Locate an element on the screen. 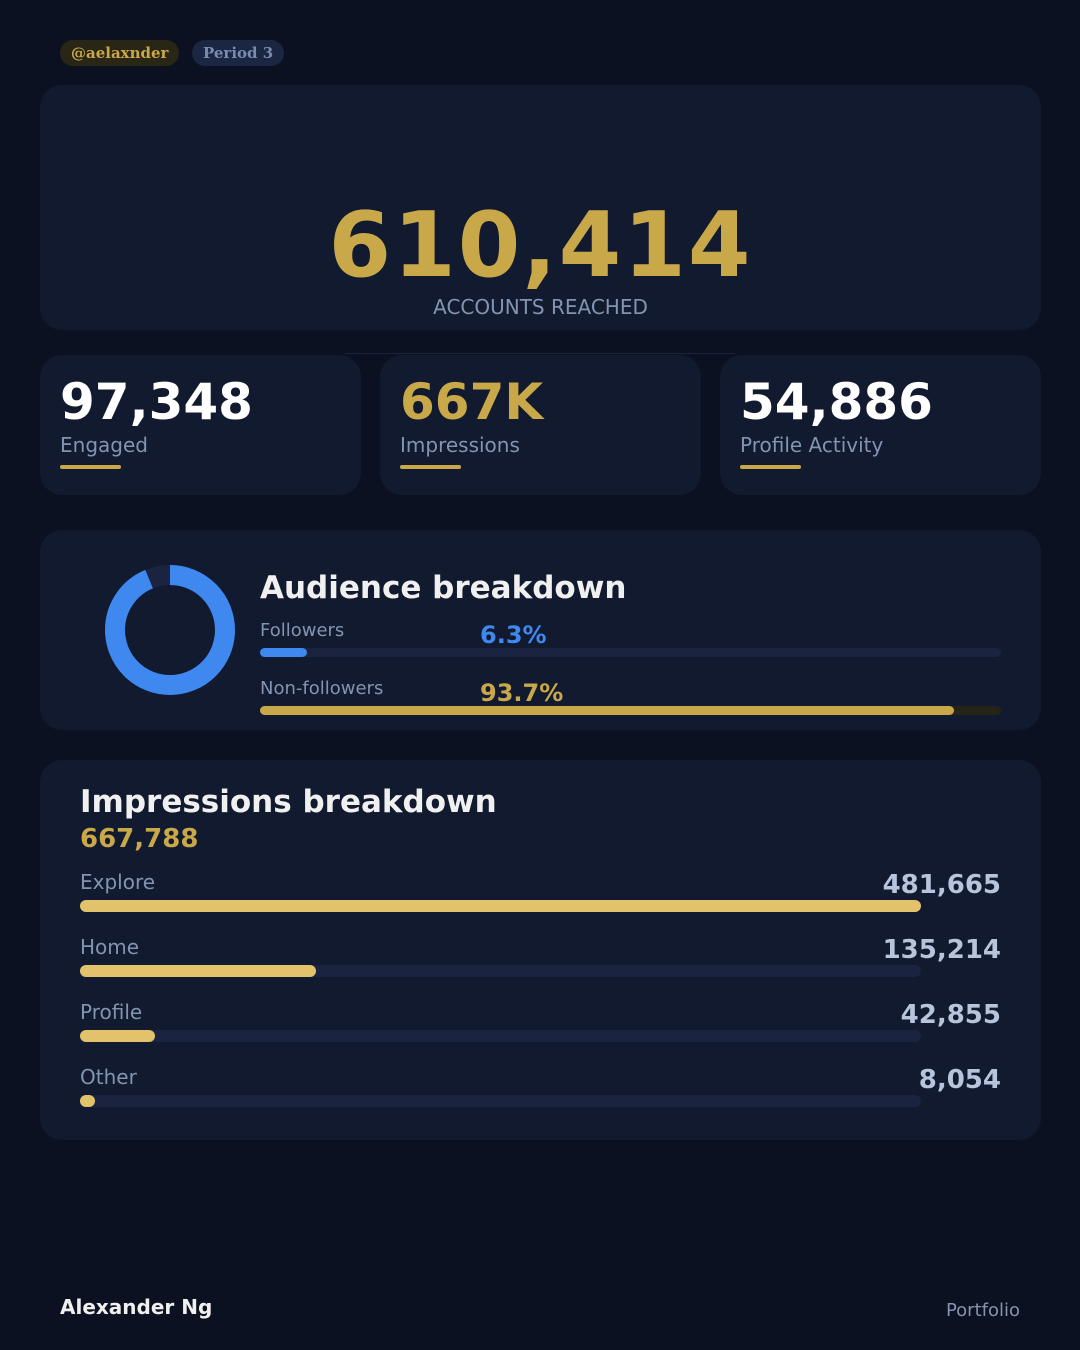  non-followers-label: Non-followers is located at coordinates (322, 688).